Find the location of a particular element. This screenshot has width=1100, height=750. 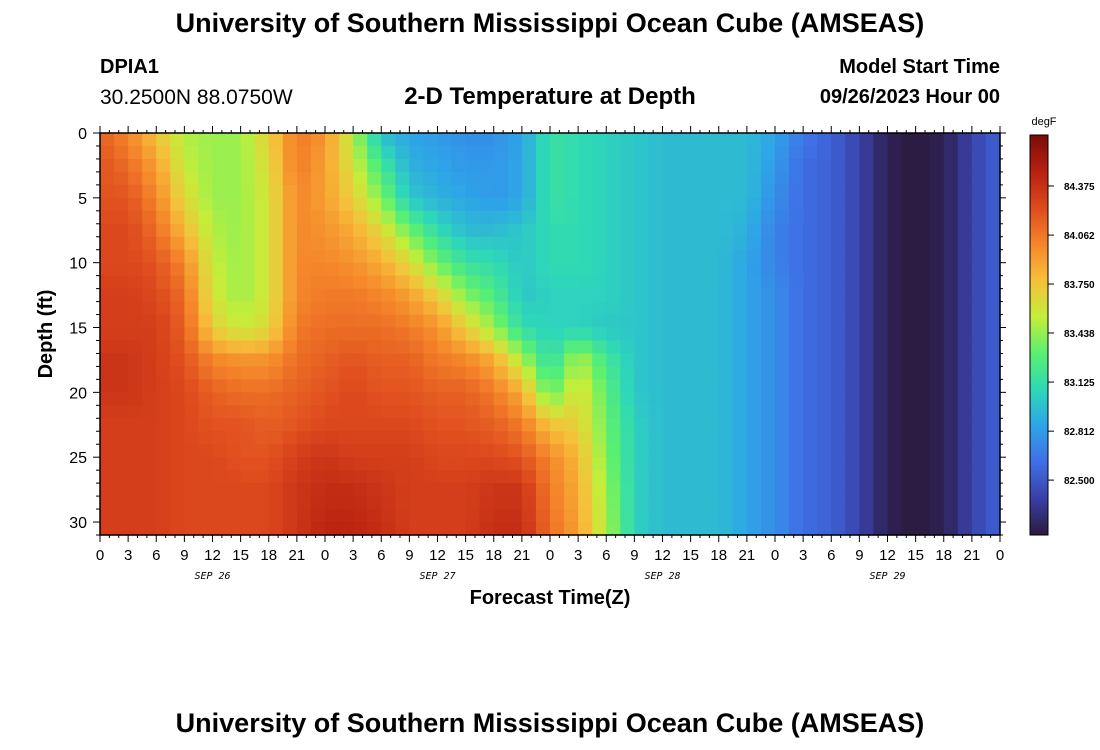

x-tick-label: 6 is located at coordinates (156, 555).